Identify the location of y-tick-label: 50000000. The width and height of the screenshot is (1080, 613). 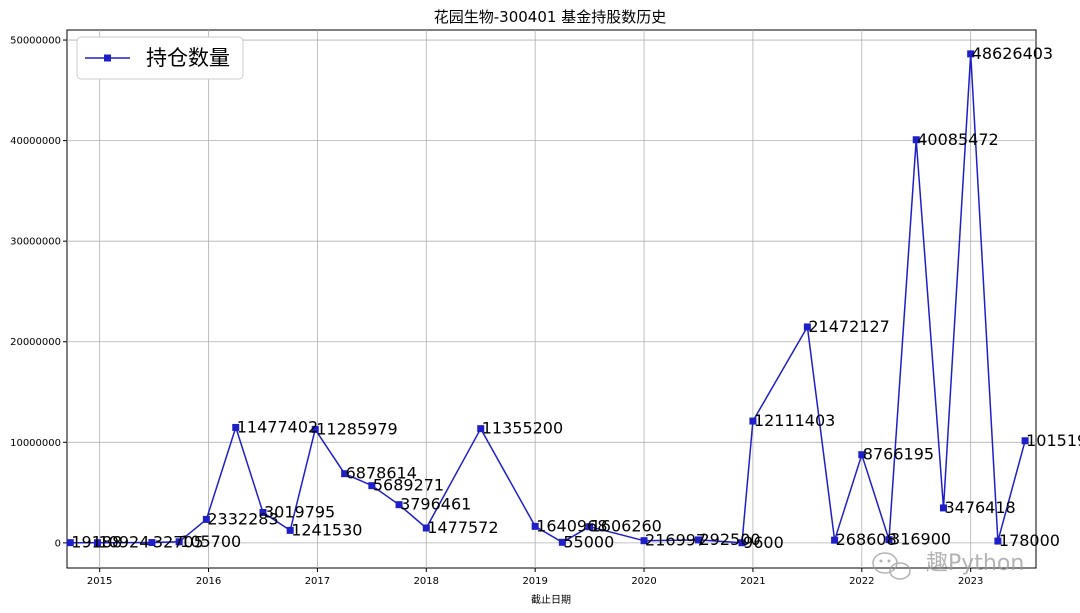
(35, 41).